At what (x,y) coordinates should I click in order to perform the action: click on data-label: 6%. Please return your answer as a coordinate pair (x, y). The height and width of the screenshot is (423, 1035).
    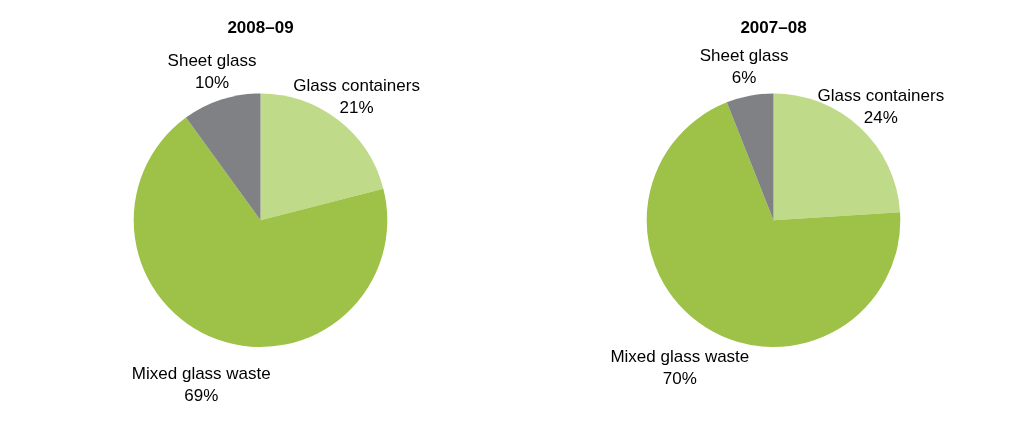
    Looking at the image, I should click on (744, 77).